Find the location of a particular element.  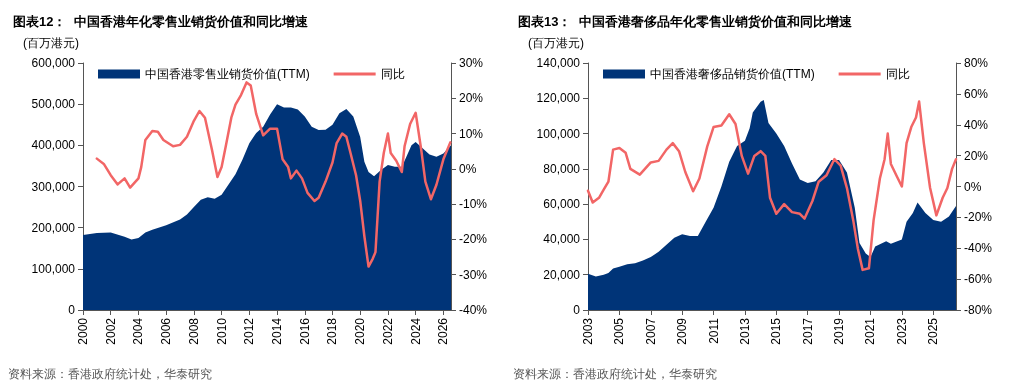

x-tick-label: 2007 is located at coordinates (650, 331).